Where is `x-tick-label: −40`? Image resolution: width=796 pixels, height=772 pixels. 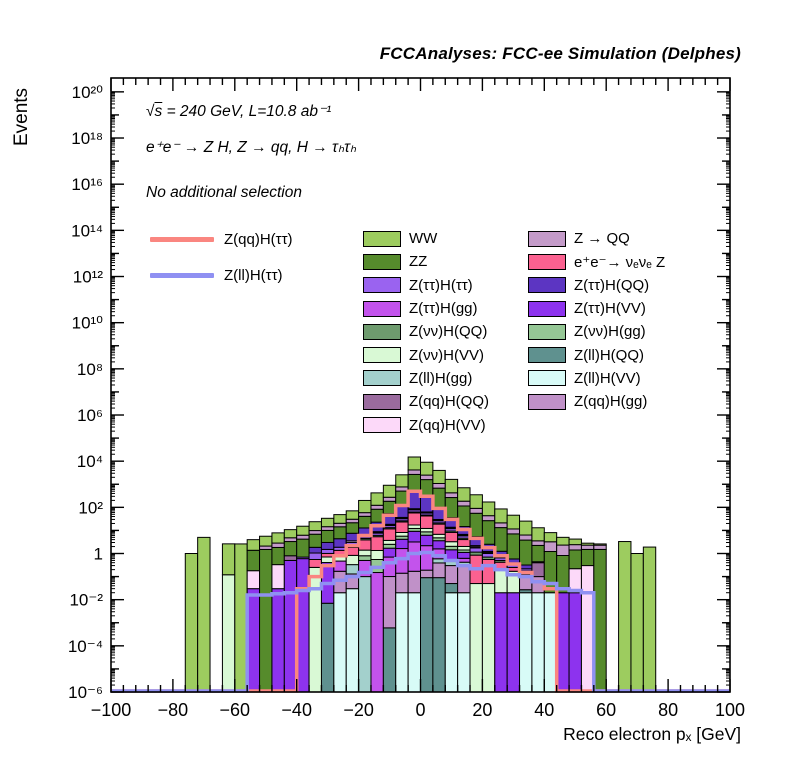 x-tick-label: −40 is located at coordinates (296, 710).